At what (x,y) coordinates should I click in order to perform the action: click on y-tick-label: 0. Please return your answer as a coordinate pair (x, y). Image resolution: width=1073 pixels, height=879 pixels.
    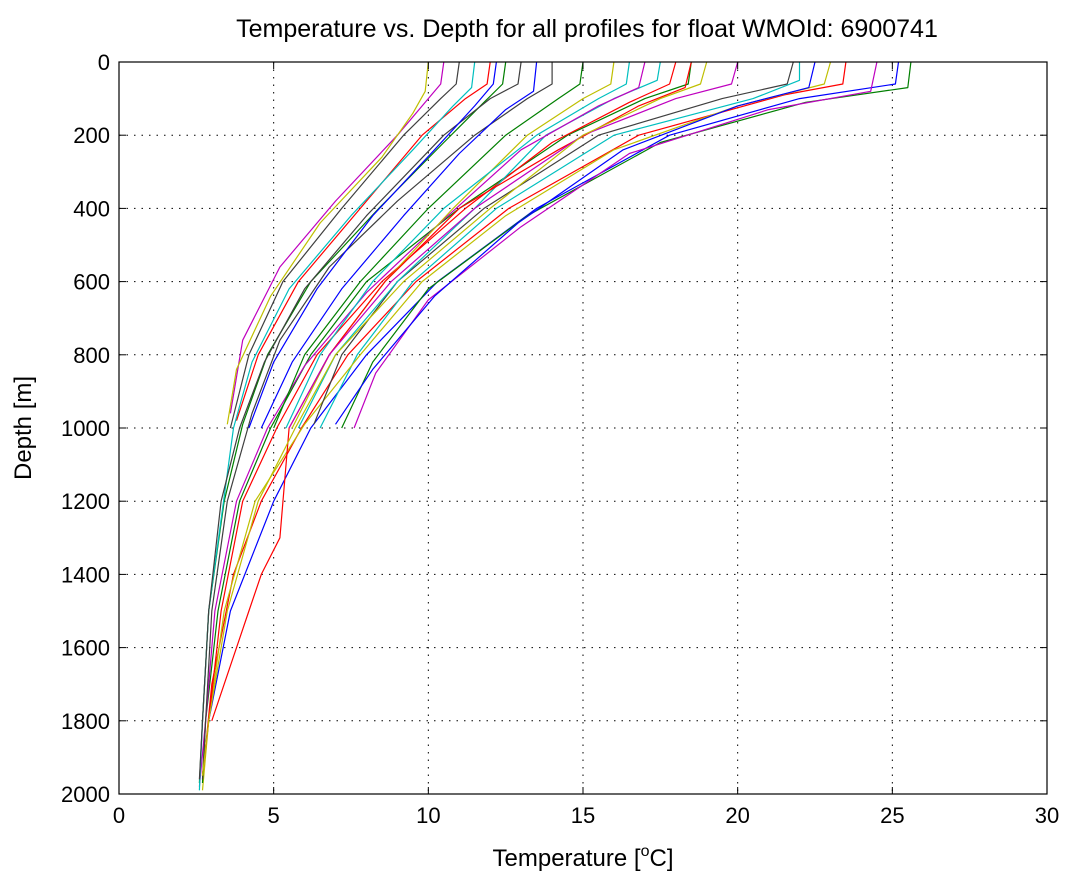
    Looking at the image, I should click on (104, 62).